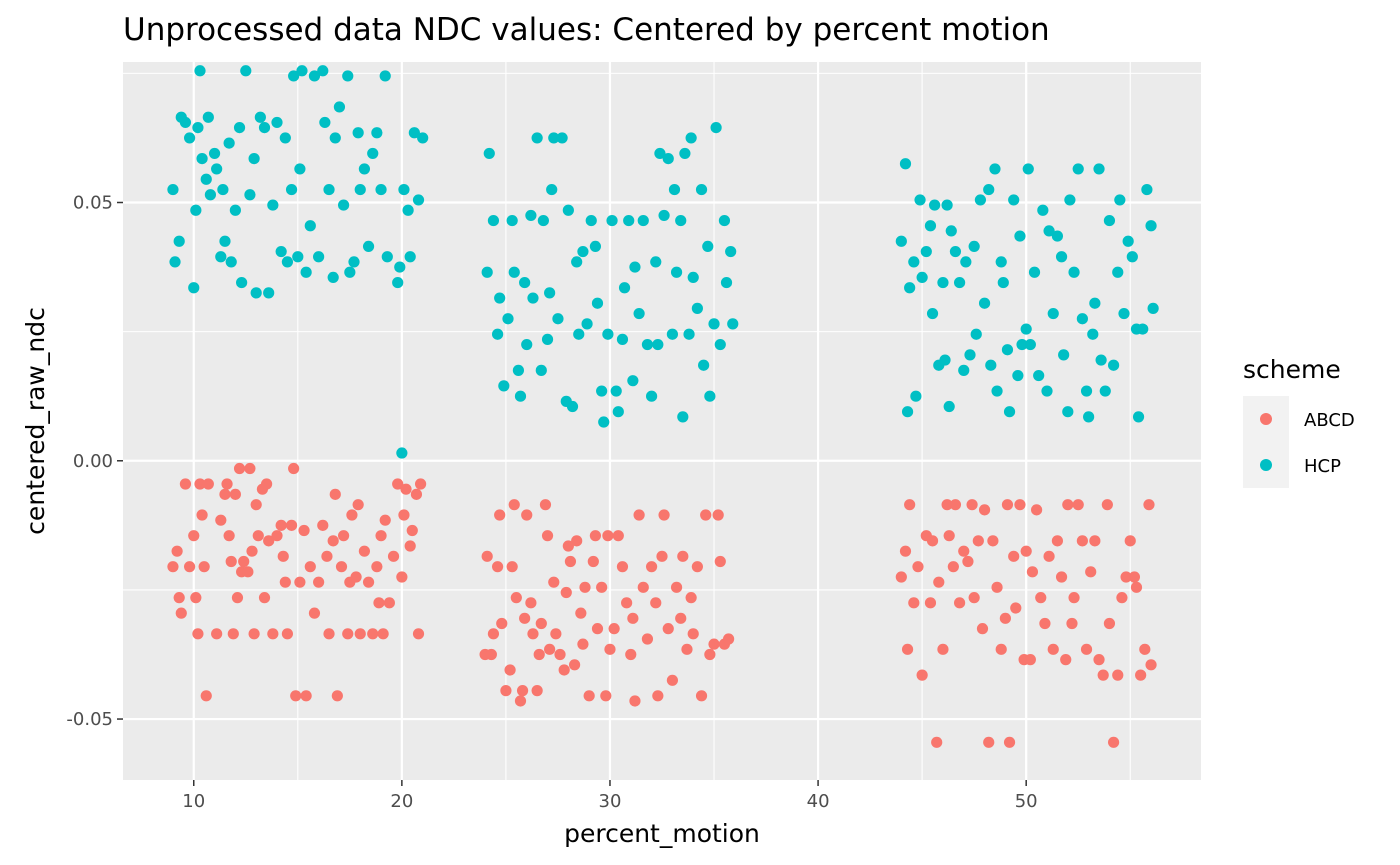 The image size is (1400, 865). I want to click on y-tick-label: 0.00, so click(93, 461).